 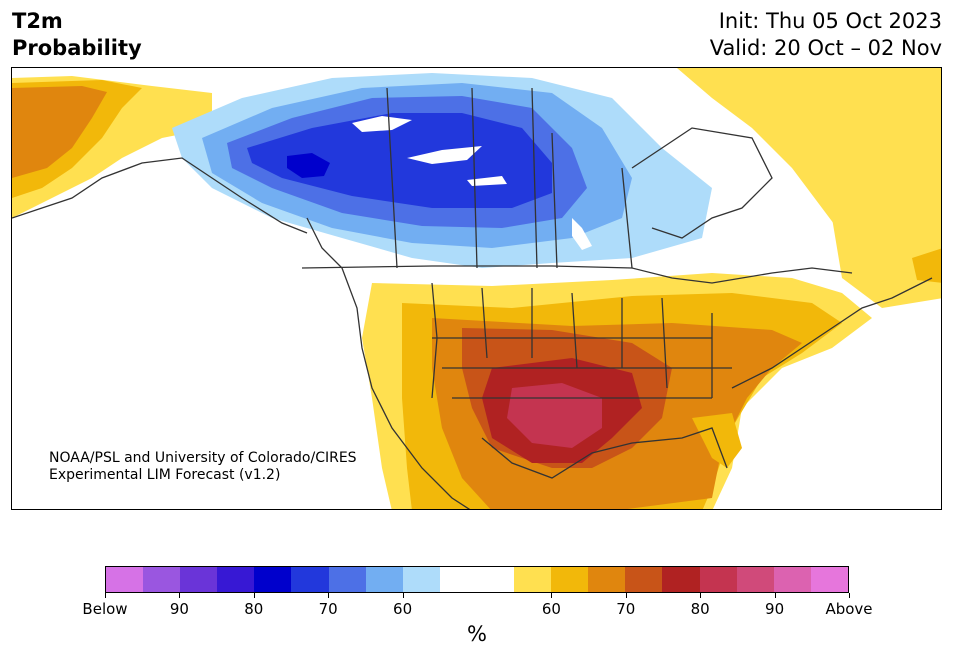 I want to click on title-variable: T2m, so click(x=37, y=21).